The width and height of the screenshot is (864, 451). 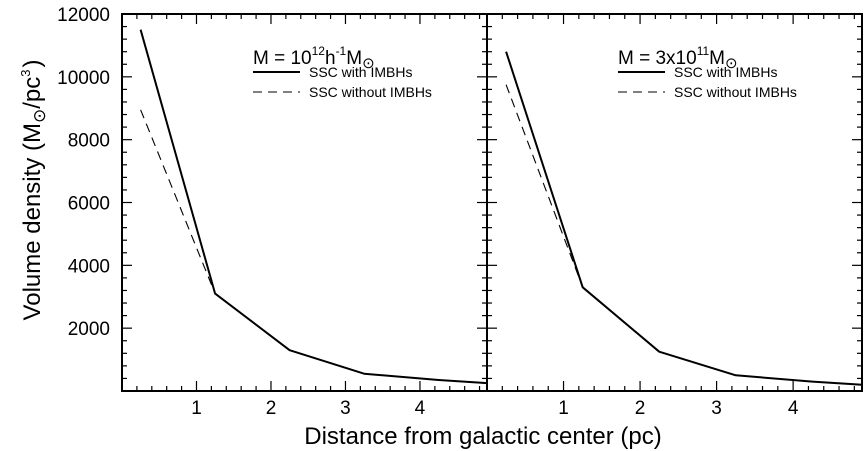 What do you see at coordinates (319, 51) in the screenshot?
I see `title-sup1: 12` at bounding box center [319, 51].